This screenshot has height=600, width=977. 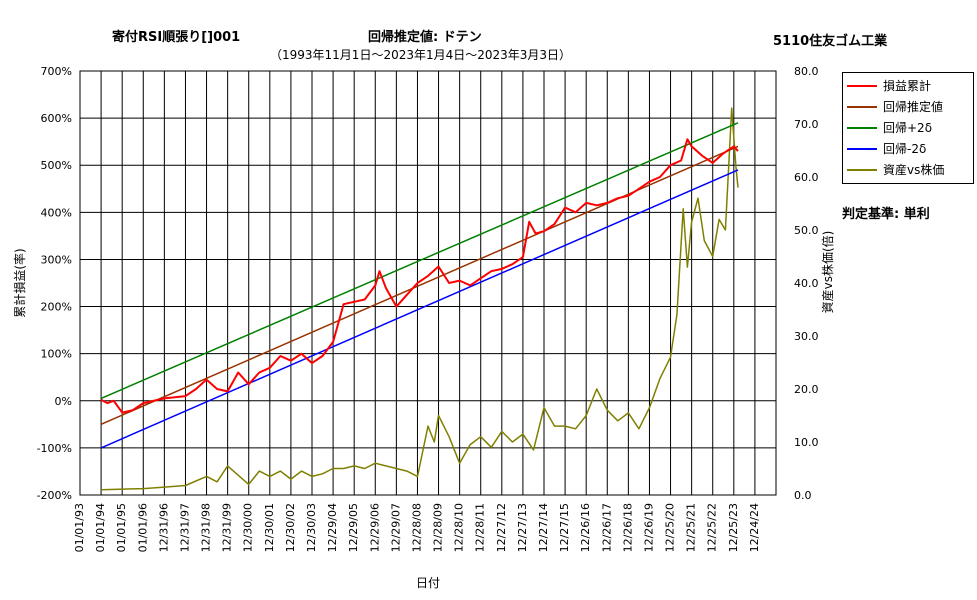 I want to click on y-right-tick-label: 80.0, so click(x=806, y=71).